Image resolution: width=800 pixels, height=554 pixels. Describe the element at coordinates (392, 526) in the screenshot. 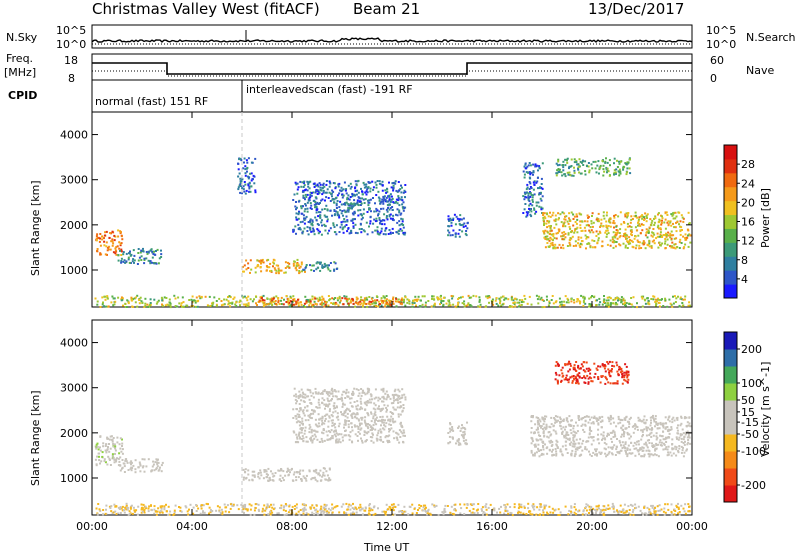

I see `velocity-xtick-label-3: 12:00` at that location.